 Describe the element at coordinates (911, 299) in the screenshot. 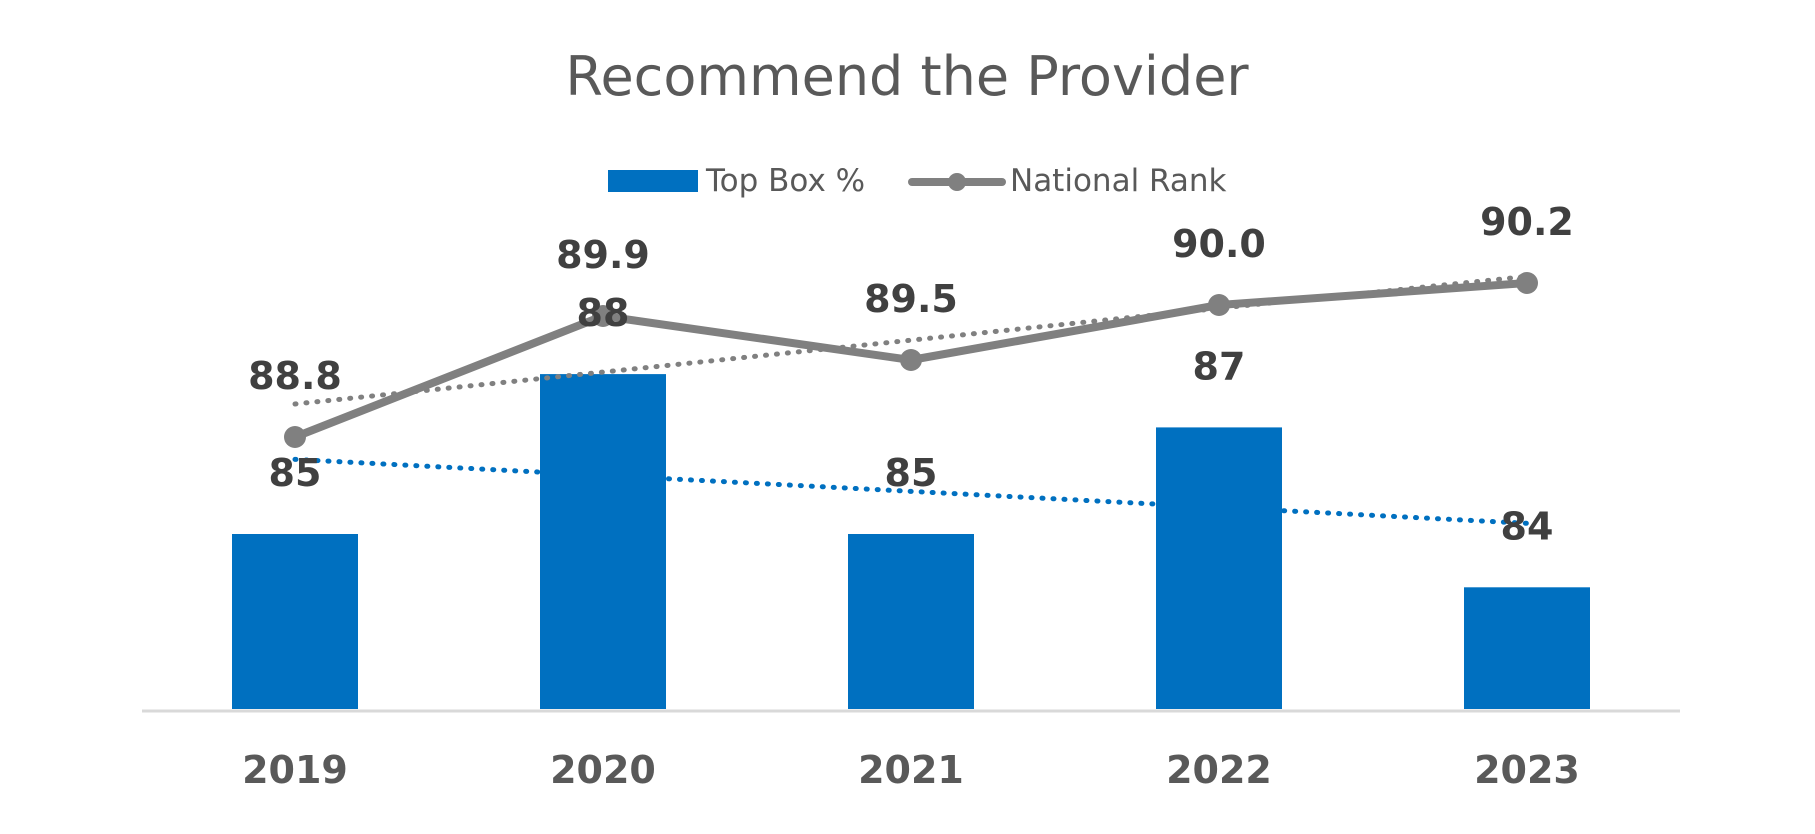

I see `national-rank-label-2021: 89.5` at that location.